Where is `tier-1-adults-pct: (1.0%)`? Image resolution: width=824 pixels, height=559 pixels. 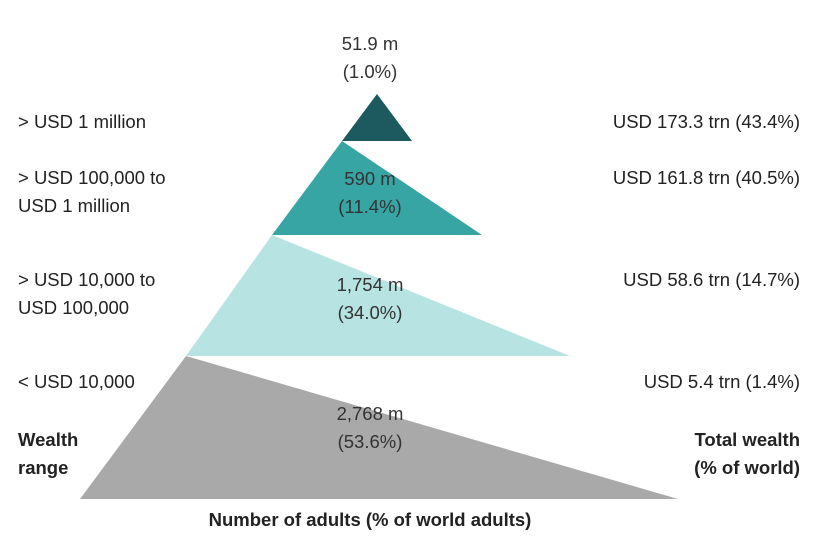 tier-1-adults-pct: (1.0%) is located at coordinates (370, 71).